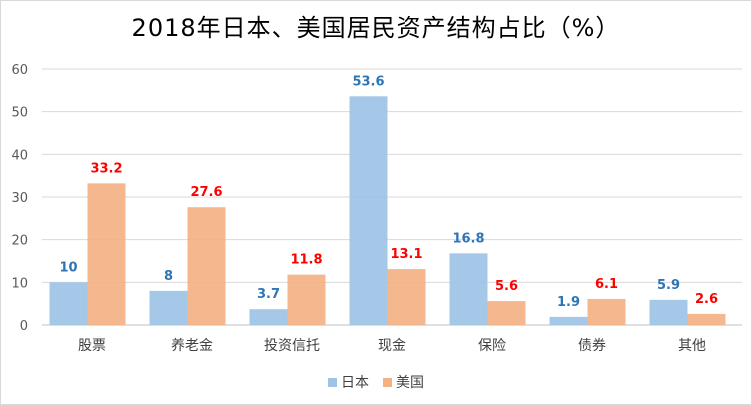 The image size is (752, 405). I want to click on legend: 日本 美国, so click(376, 382).